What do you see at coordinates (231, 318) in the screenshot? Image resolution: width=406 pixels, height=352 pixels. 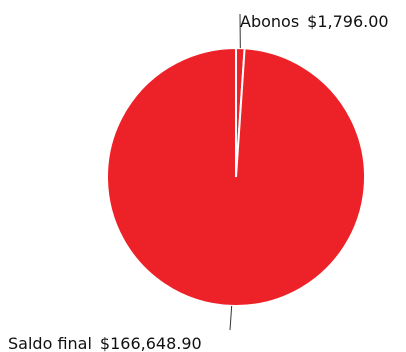 I see `leader-line-saldo-final` at bounding box center [231, 318].